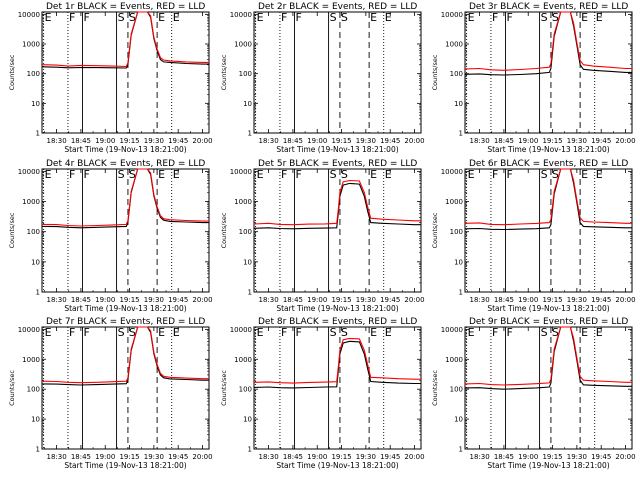  I want to click on y-tick-label: 100, so click(33, 232).